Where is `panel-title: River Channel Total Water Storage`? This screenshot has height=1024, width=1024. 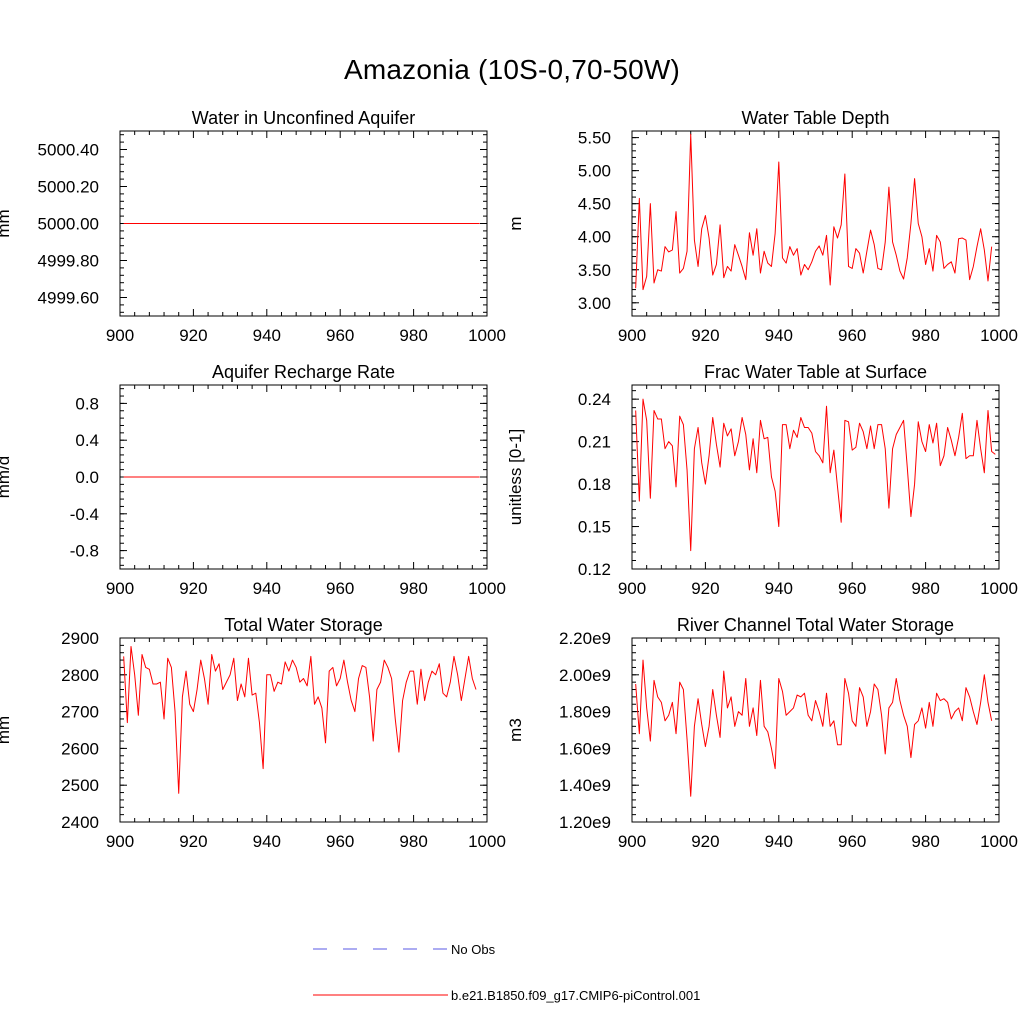
panel-title: River Channel Total Water Storage is located at coordinates (815, 625).